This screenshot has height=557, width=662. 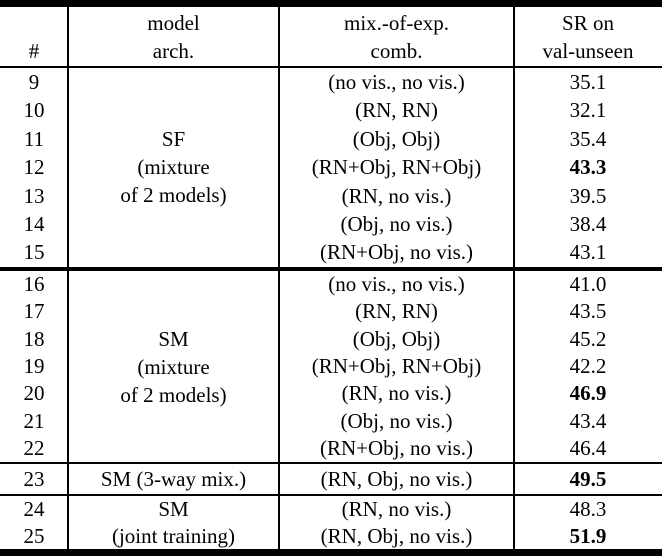 What do you see at coordinates (34, 509) in the screenshot?
I see `row-number: 24` at bounding box center [34, 509].